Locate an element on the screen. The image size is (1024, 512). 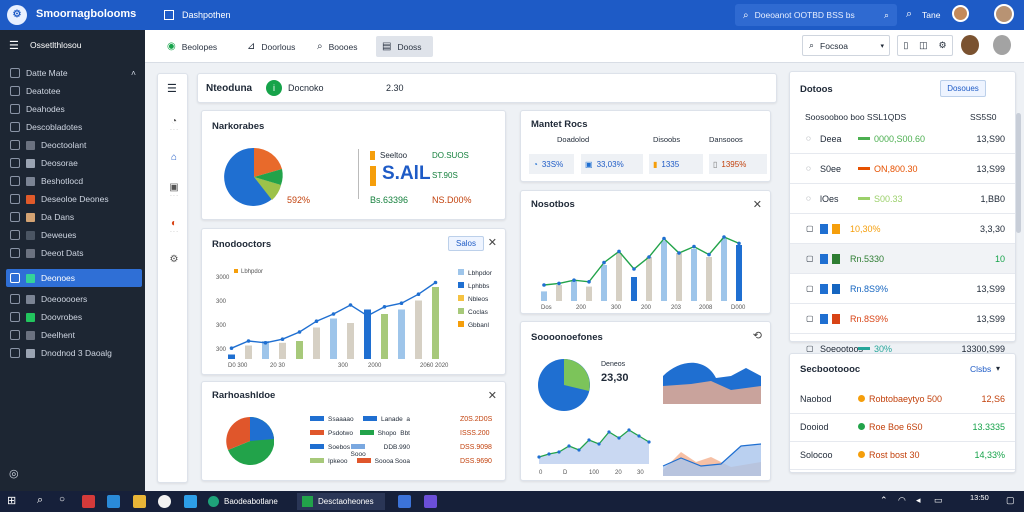
app-icon-purple is located at coordinates (430, 501).